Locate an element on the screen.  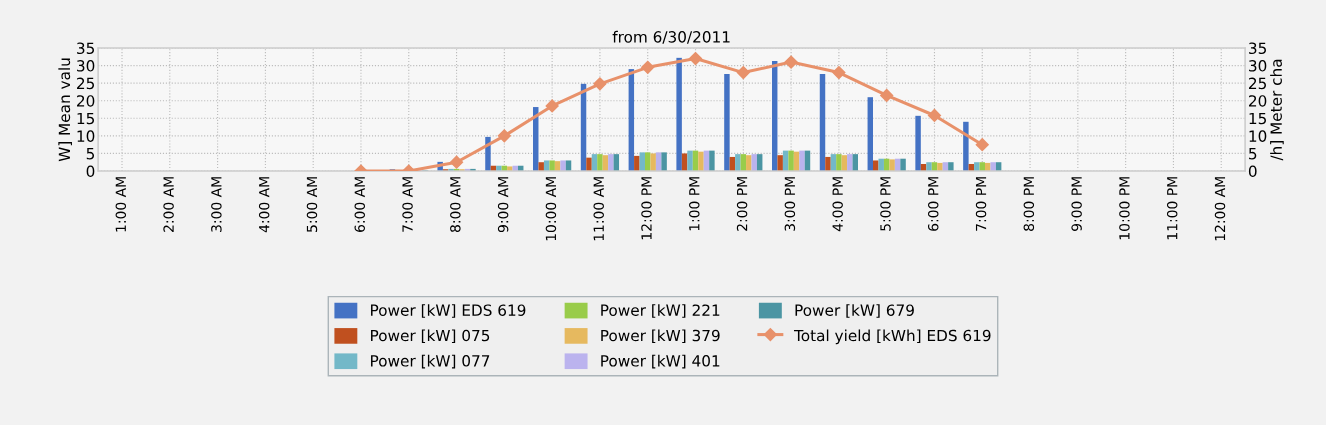
x-tick-label: 5:00 AM is located at coordinates (312, 204).